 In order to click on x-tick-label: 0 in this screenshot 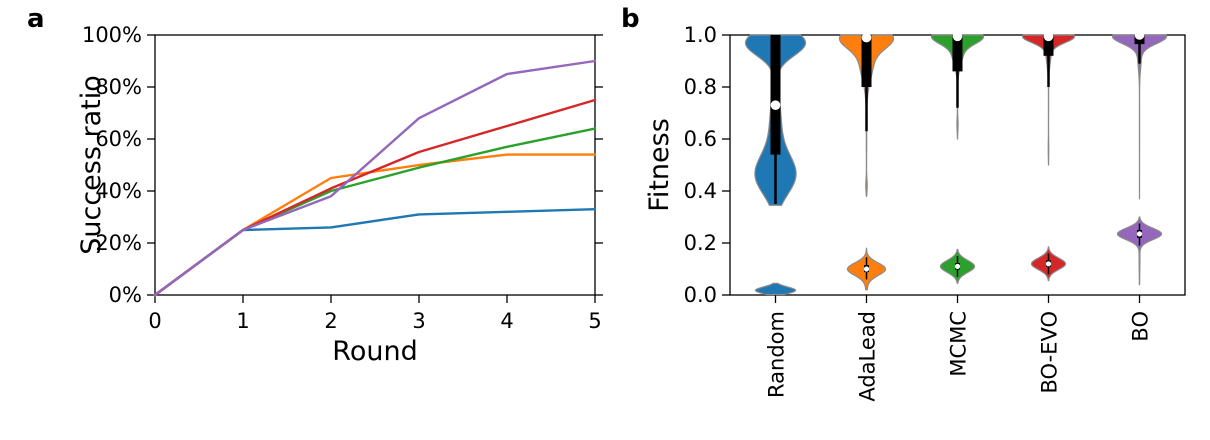, I will do `click(154, 321)`.